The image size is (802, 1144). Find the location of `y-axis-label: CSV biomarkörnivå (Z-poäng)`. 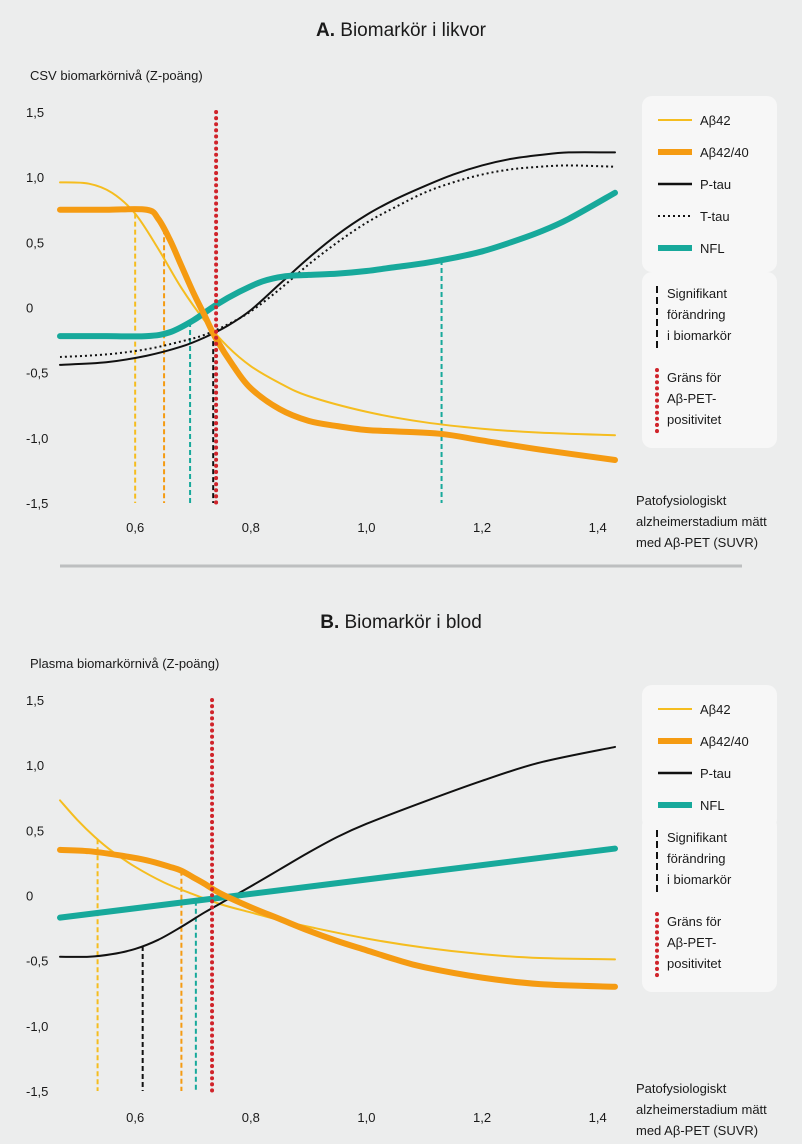

y-axis-label: CSV biomarkörnivå (Z-poäng) is located at coordinates (116, 75).